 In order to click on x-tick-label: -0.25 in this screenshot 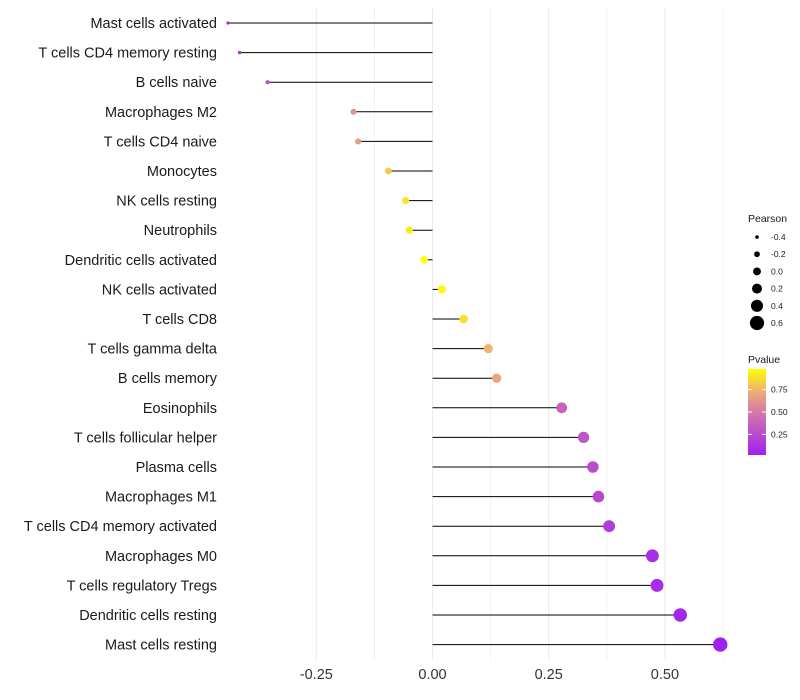, I will do `click(316, 675)`.